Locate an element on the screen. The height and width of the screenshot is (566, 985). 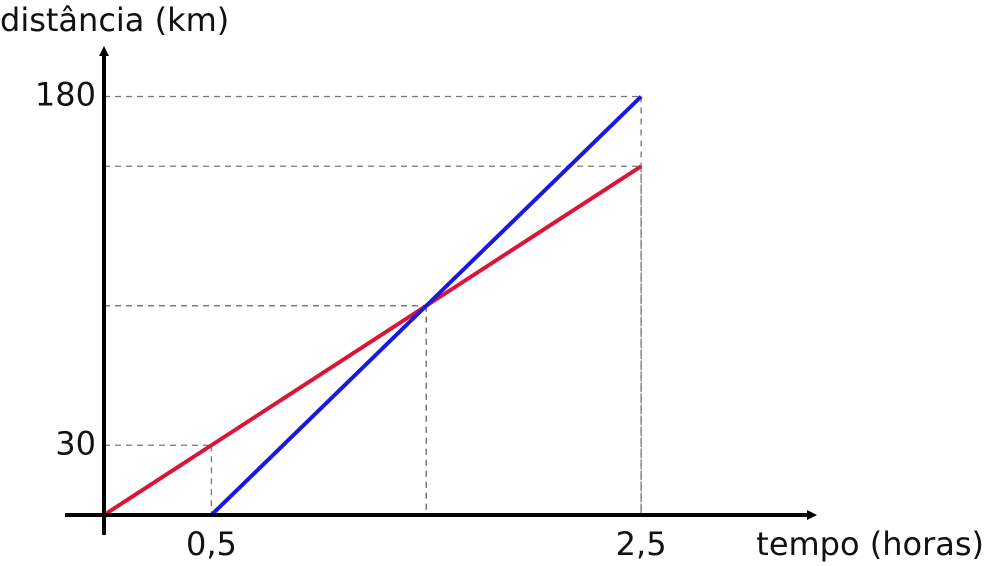
x-axis-label: tempo (horas) is located at coordinates (870, 544).